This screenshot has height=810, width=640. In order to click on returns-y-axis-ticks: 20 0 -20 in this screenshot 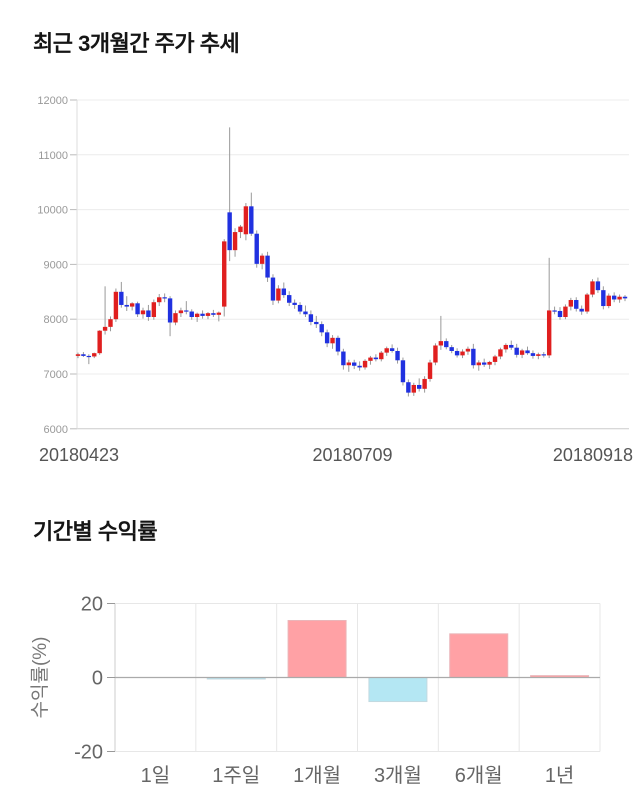, I will do `click(94, 679)`.